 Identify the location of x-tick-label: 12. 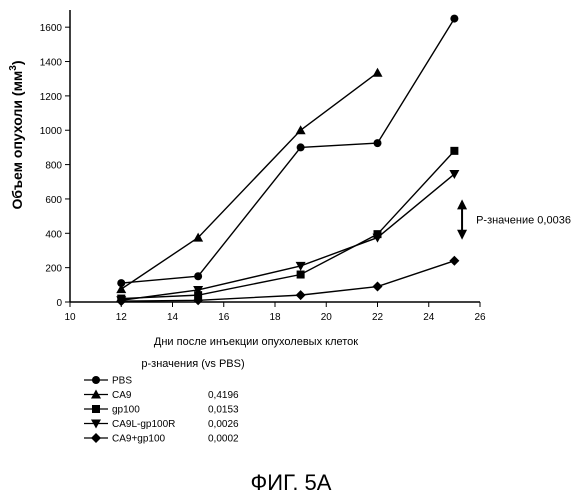
(122, 317).